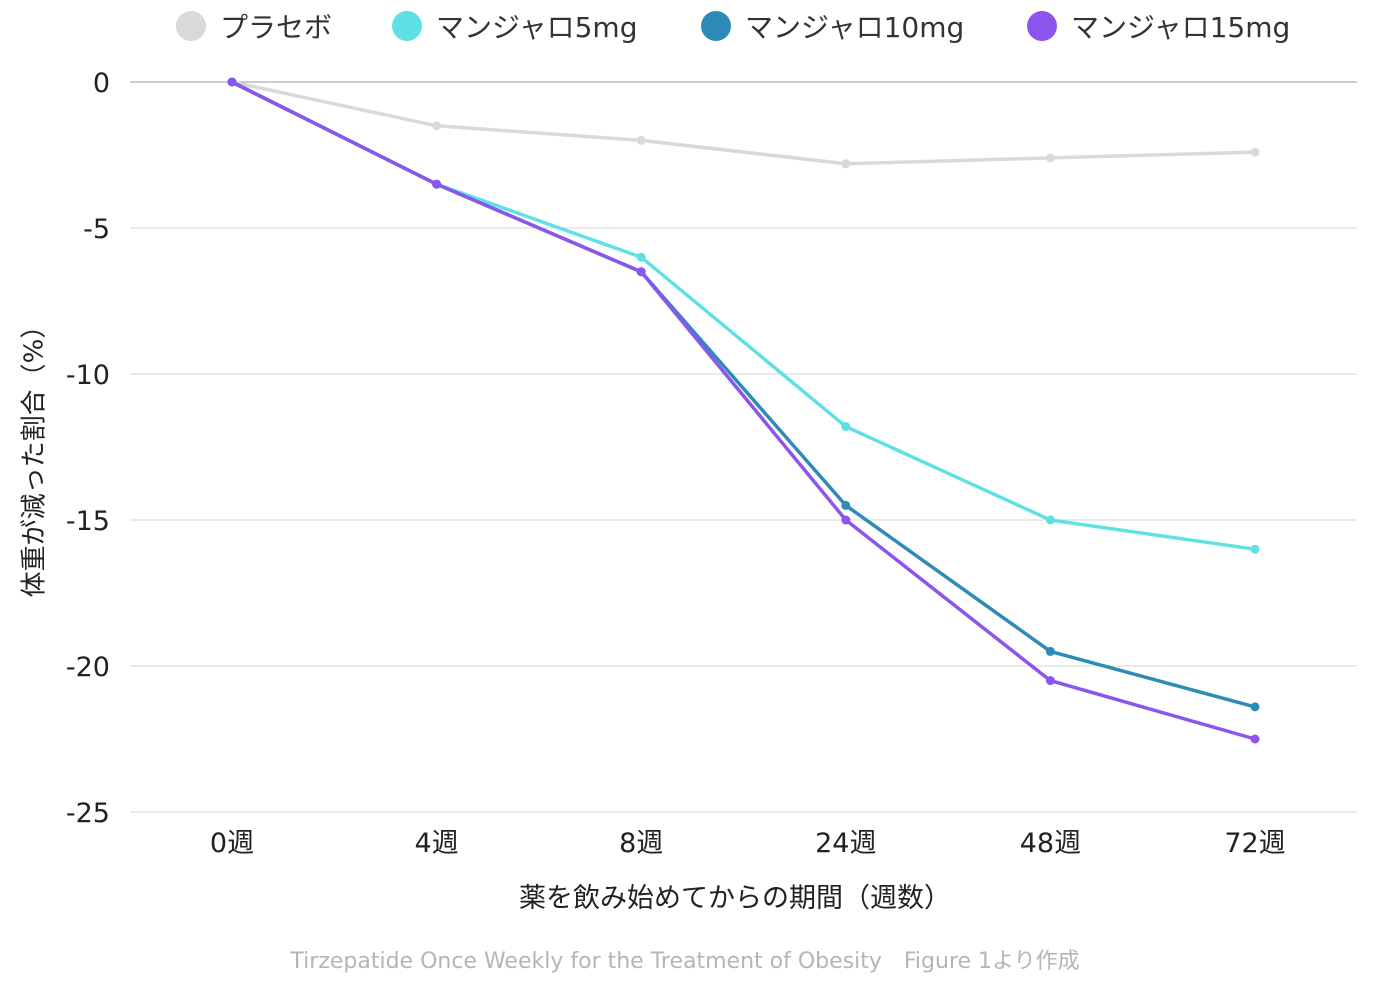  I want to click on legend-item-5mg: マンジャロ5mg, so click(514, 26).